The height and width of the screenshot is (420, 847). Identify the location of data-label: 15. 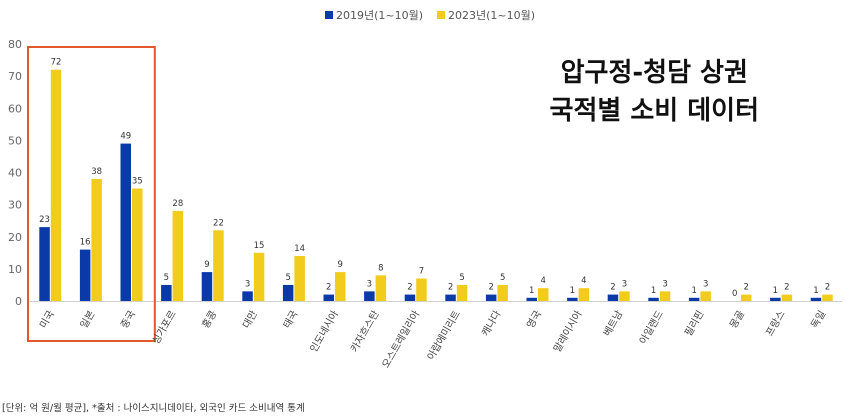
(259, 246).